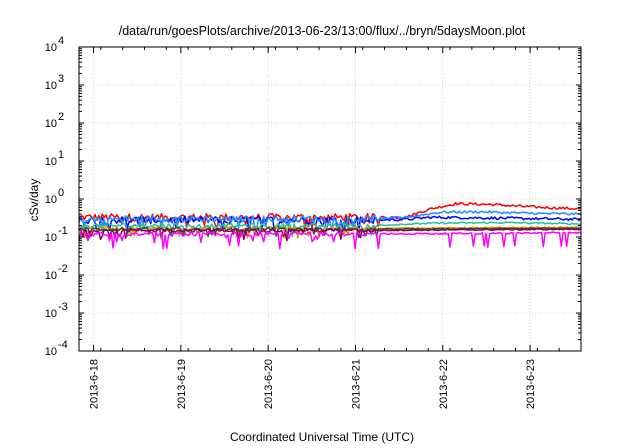  Describe the element at coordinates (63, 231) in the screenshot. I see `y-tick-label-exponent: -1` at that location.